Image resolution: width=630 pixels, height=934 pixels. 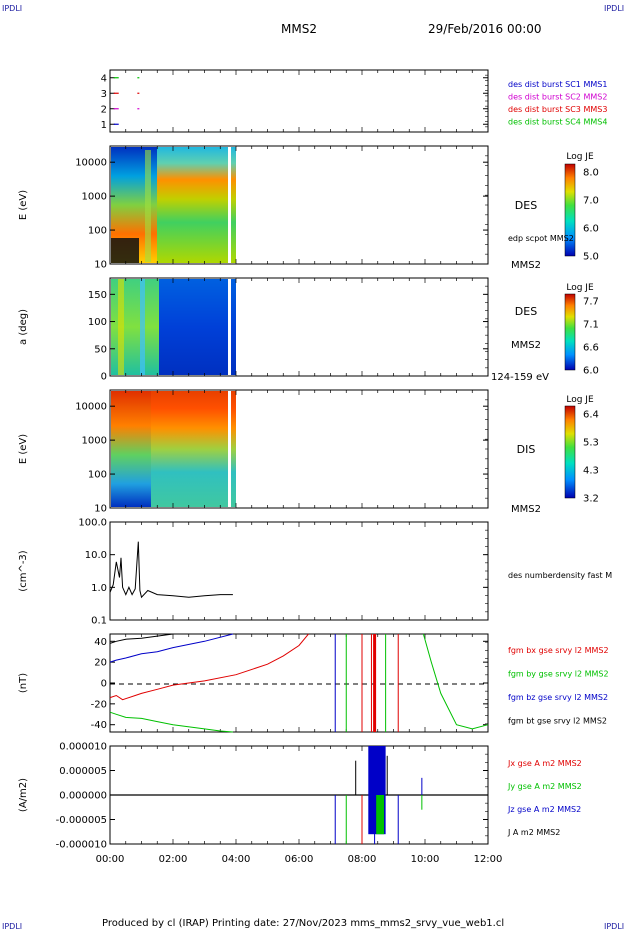 What do you see at coordinates (104, 78) in the screenshot?
I see `y-tick-label-burst: 4` at bounding box center [104, 78].